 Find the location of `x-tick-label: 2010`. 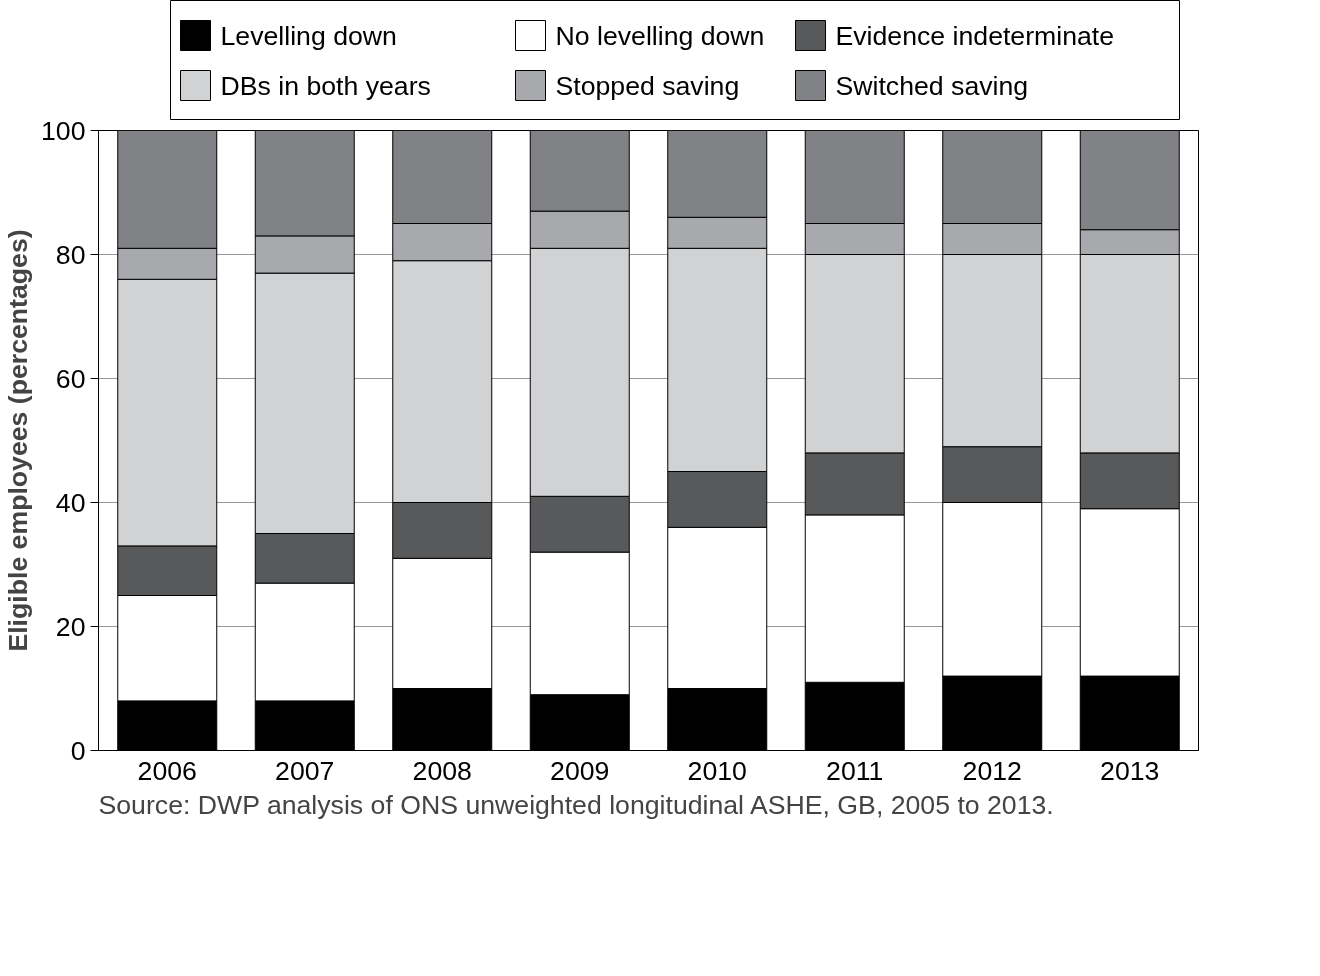

x-tick-label: 2010 is located at coordinates (717, 770).